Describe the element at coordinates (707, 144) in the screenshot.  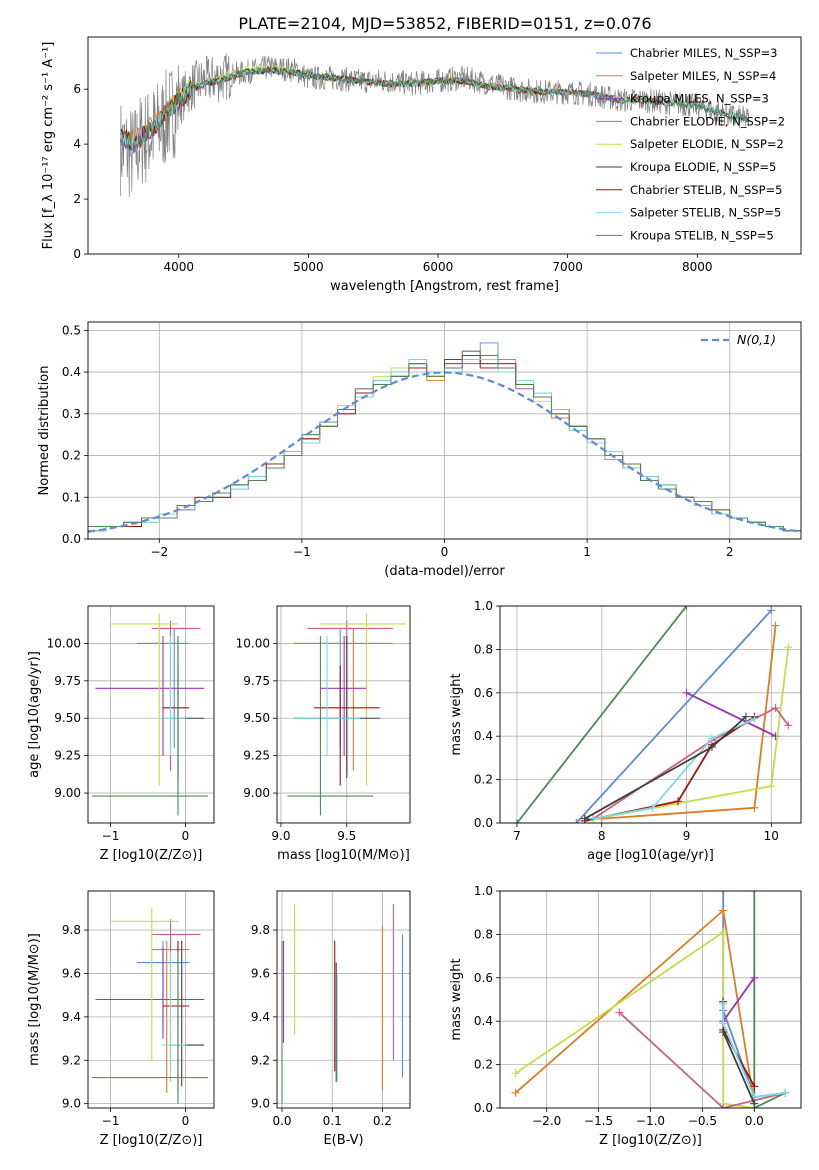
I see `legend-entry: Salpeter ELODIE, N_SSP=2` at that location.